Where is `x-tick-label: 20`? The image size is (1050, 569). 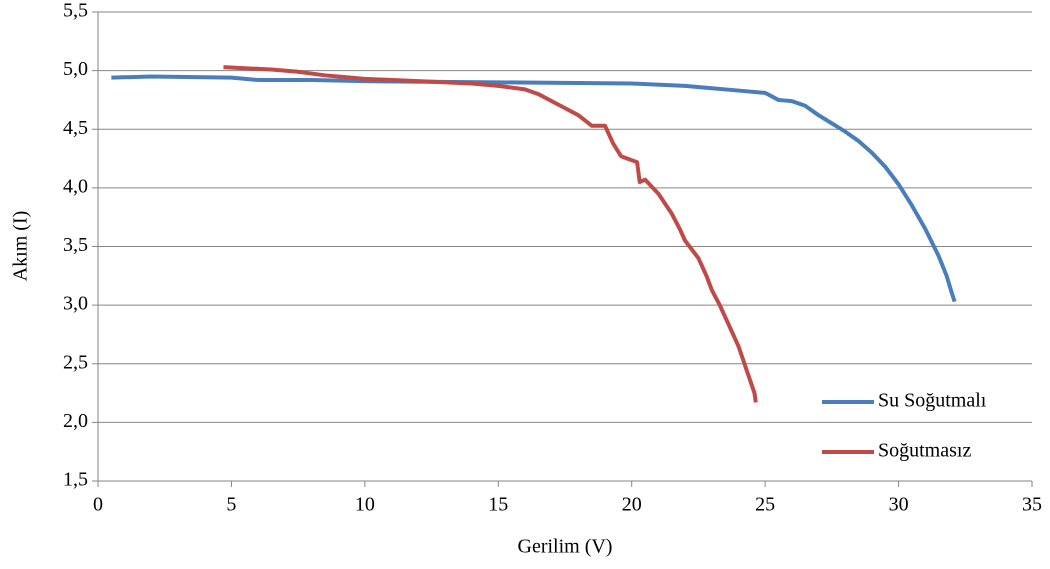 x-tick-label: 20 is located at coordinates (632, 505).